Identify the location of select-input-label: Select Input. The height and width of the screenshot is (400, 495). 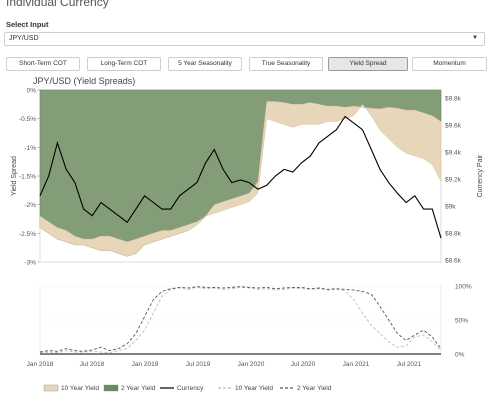
(27, 24).